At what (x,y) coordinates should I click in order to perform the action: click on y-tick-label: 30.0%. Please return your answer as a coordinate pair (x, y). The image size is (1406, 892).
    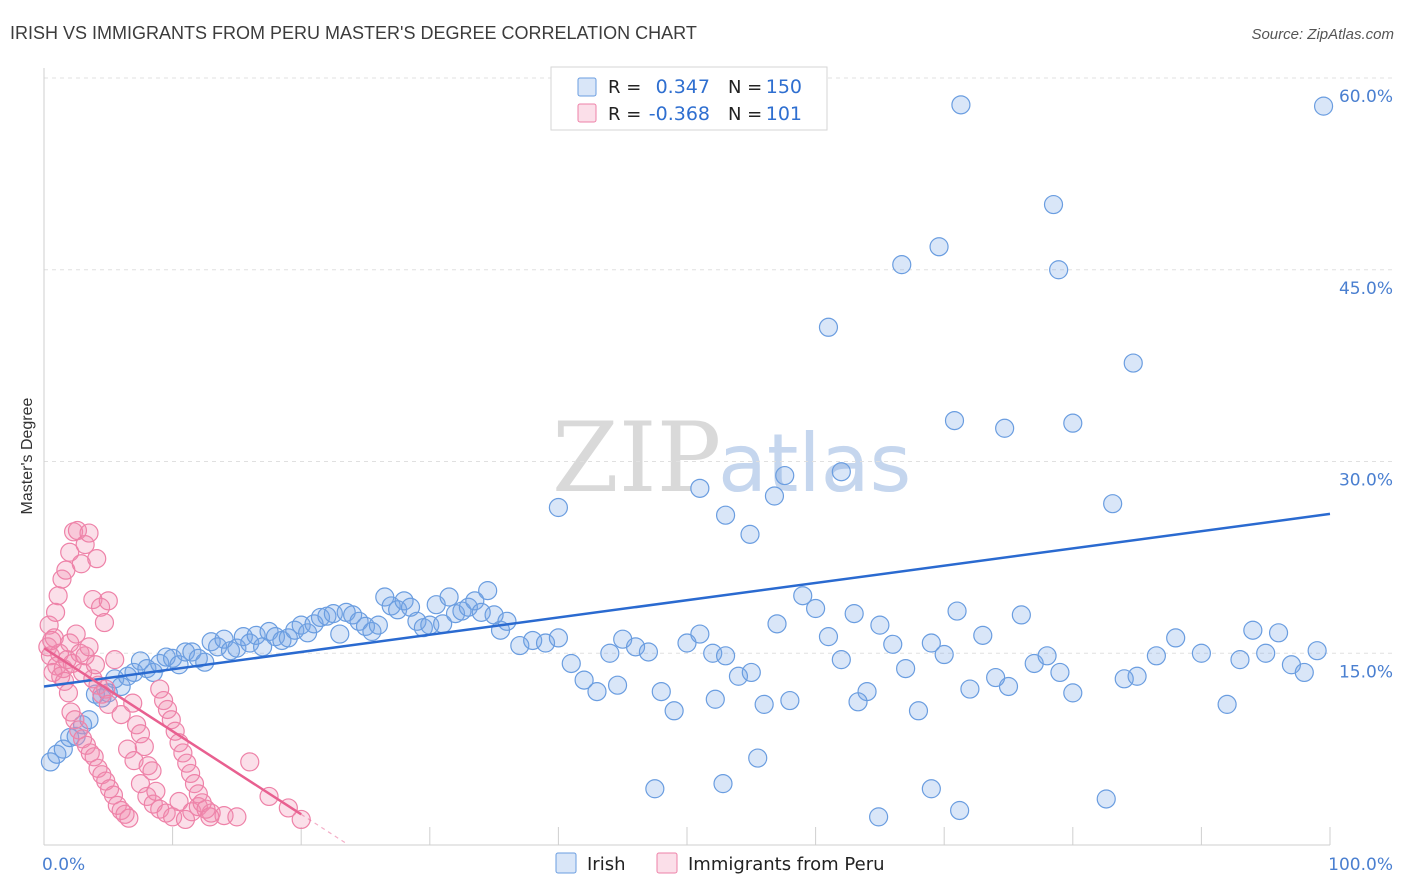
    Looking at the image, I should click on (1366, 481).